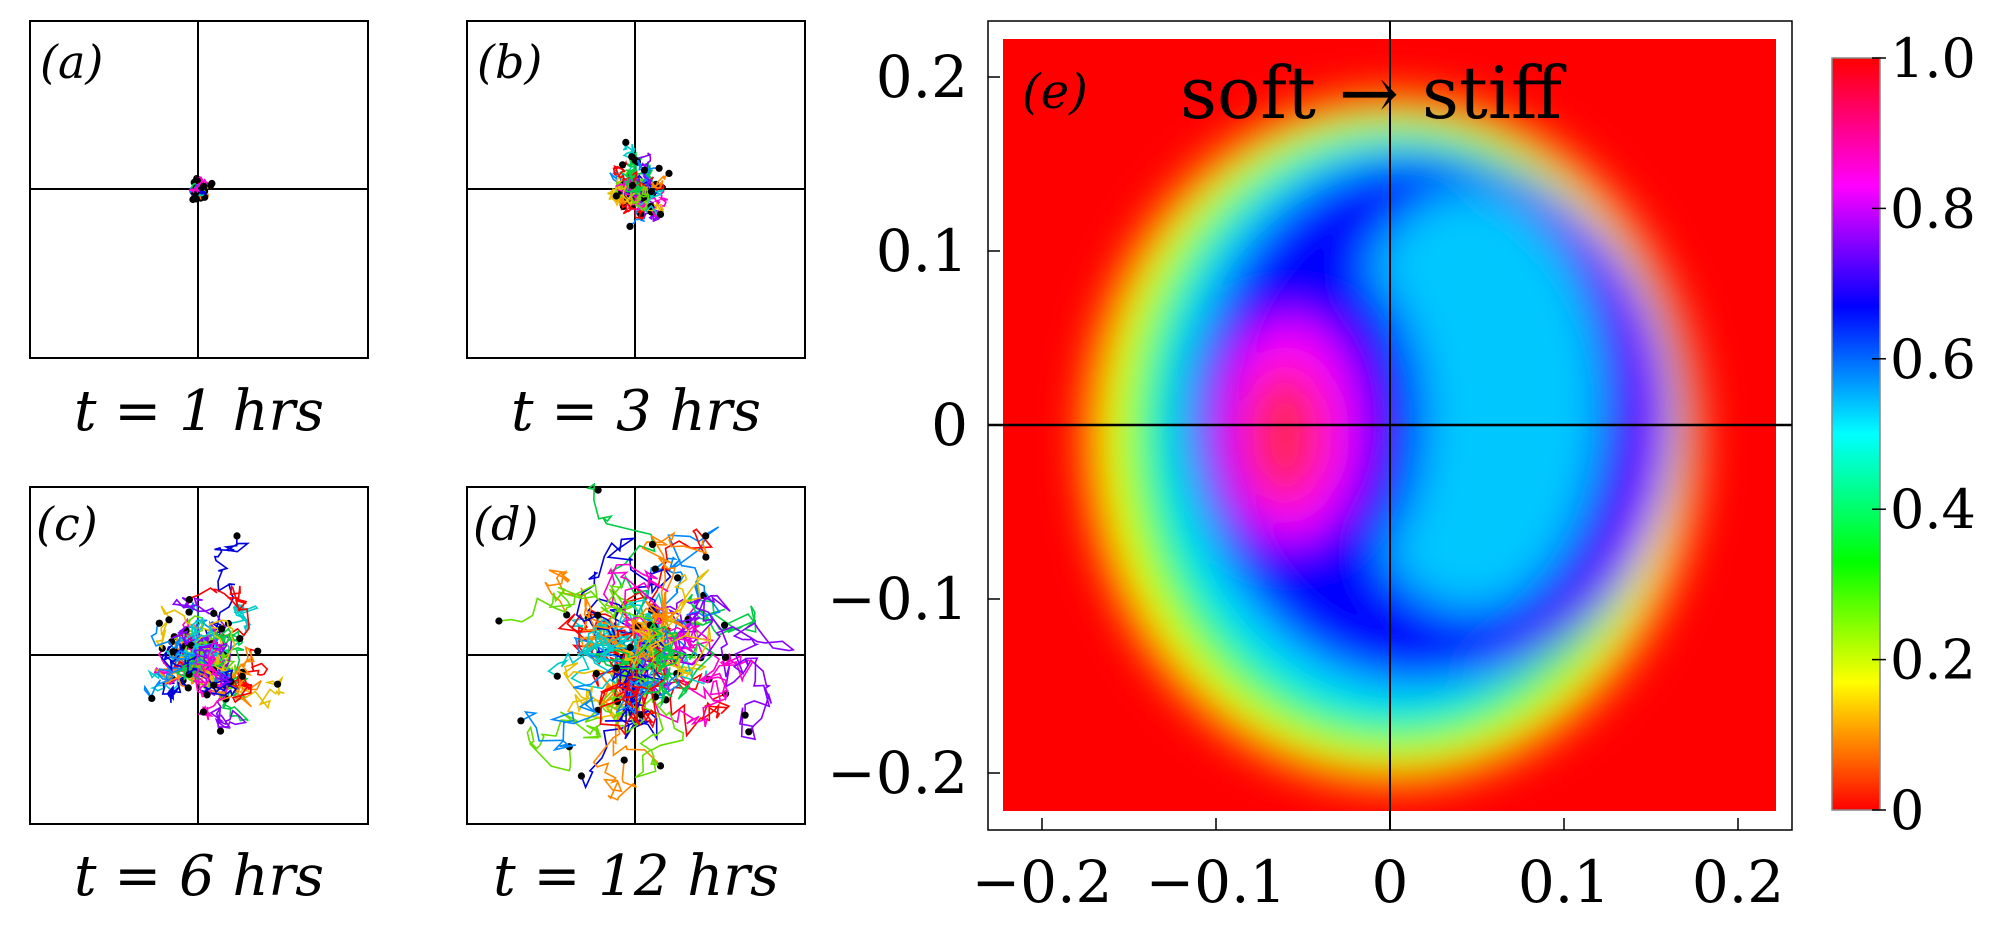 The image size is (1994, 932). I want to click on panel-d: (d) t = 12 hrs, so click(636, 695).